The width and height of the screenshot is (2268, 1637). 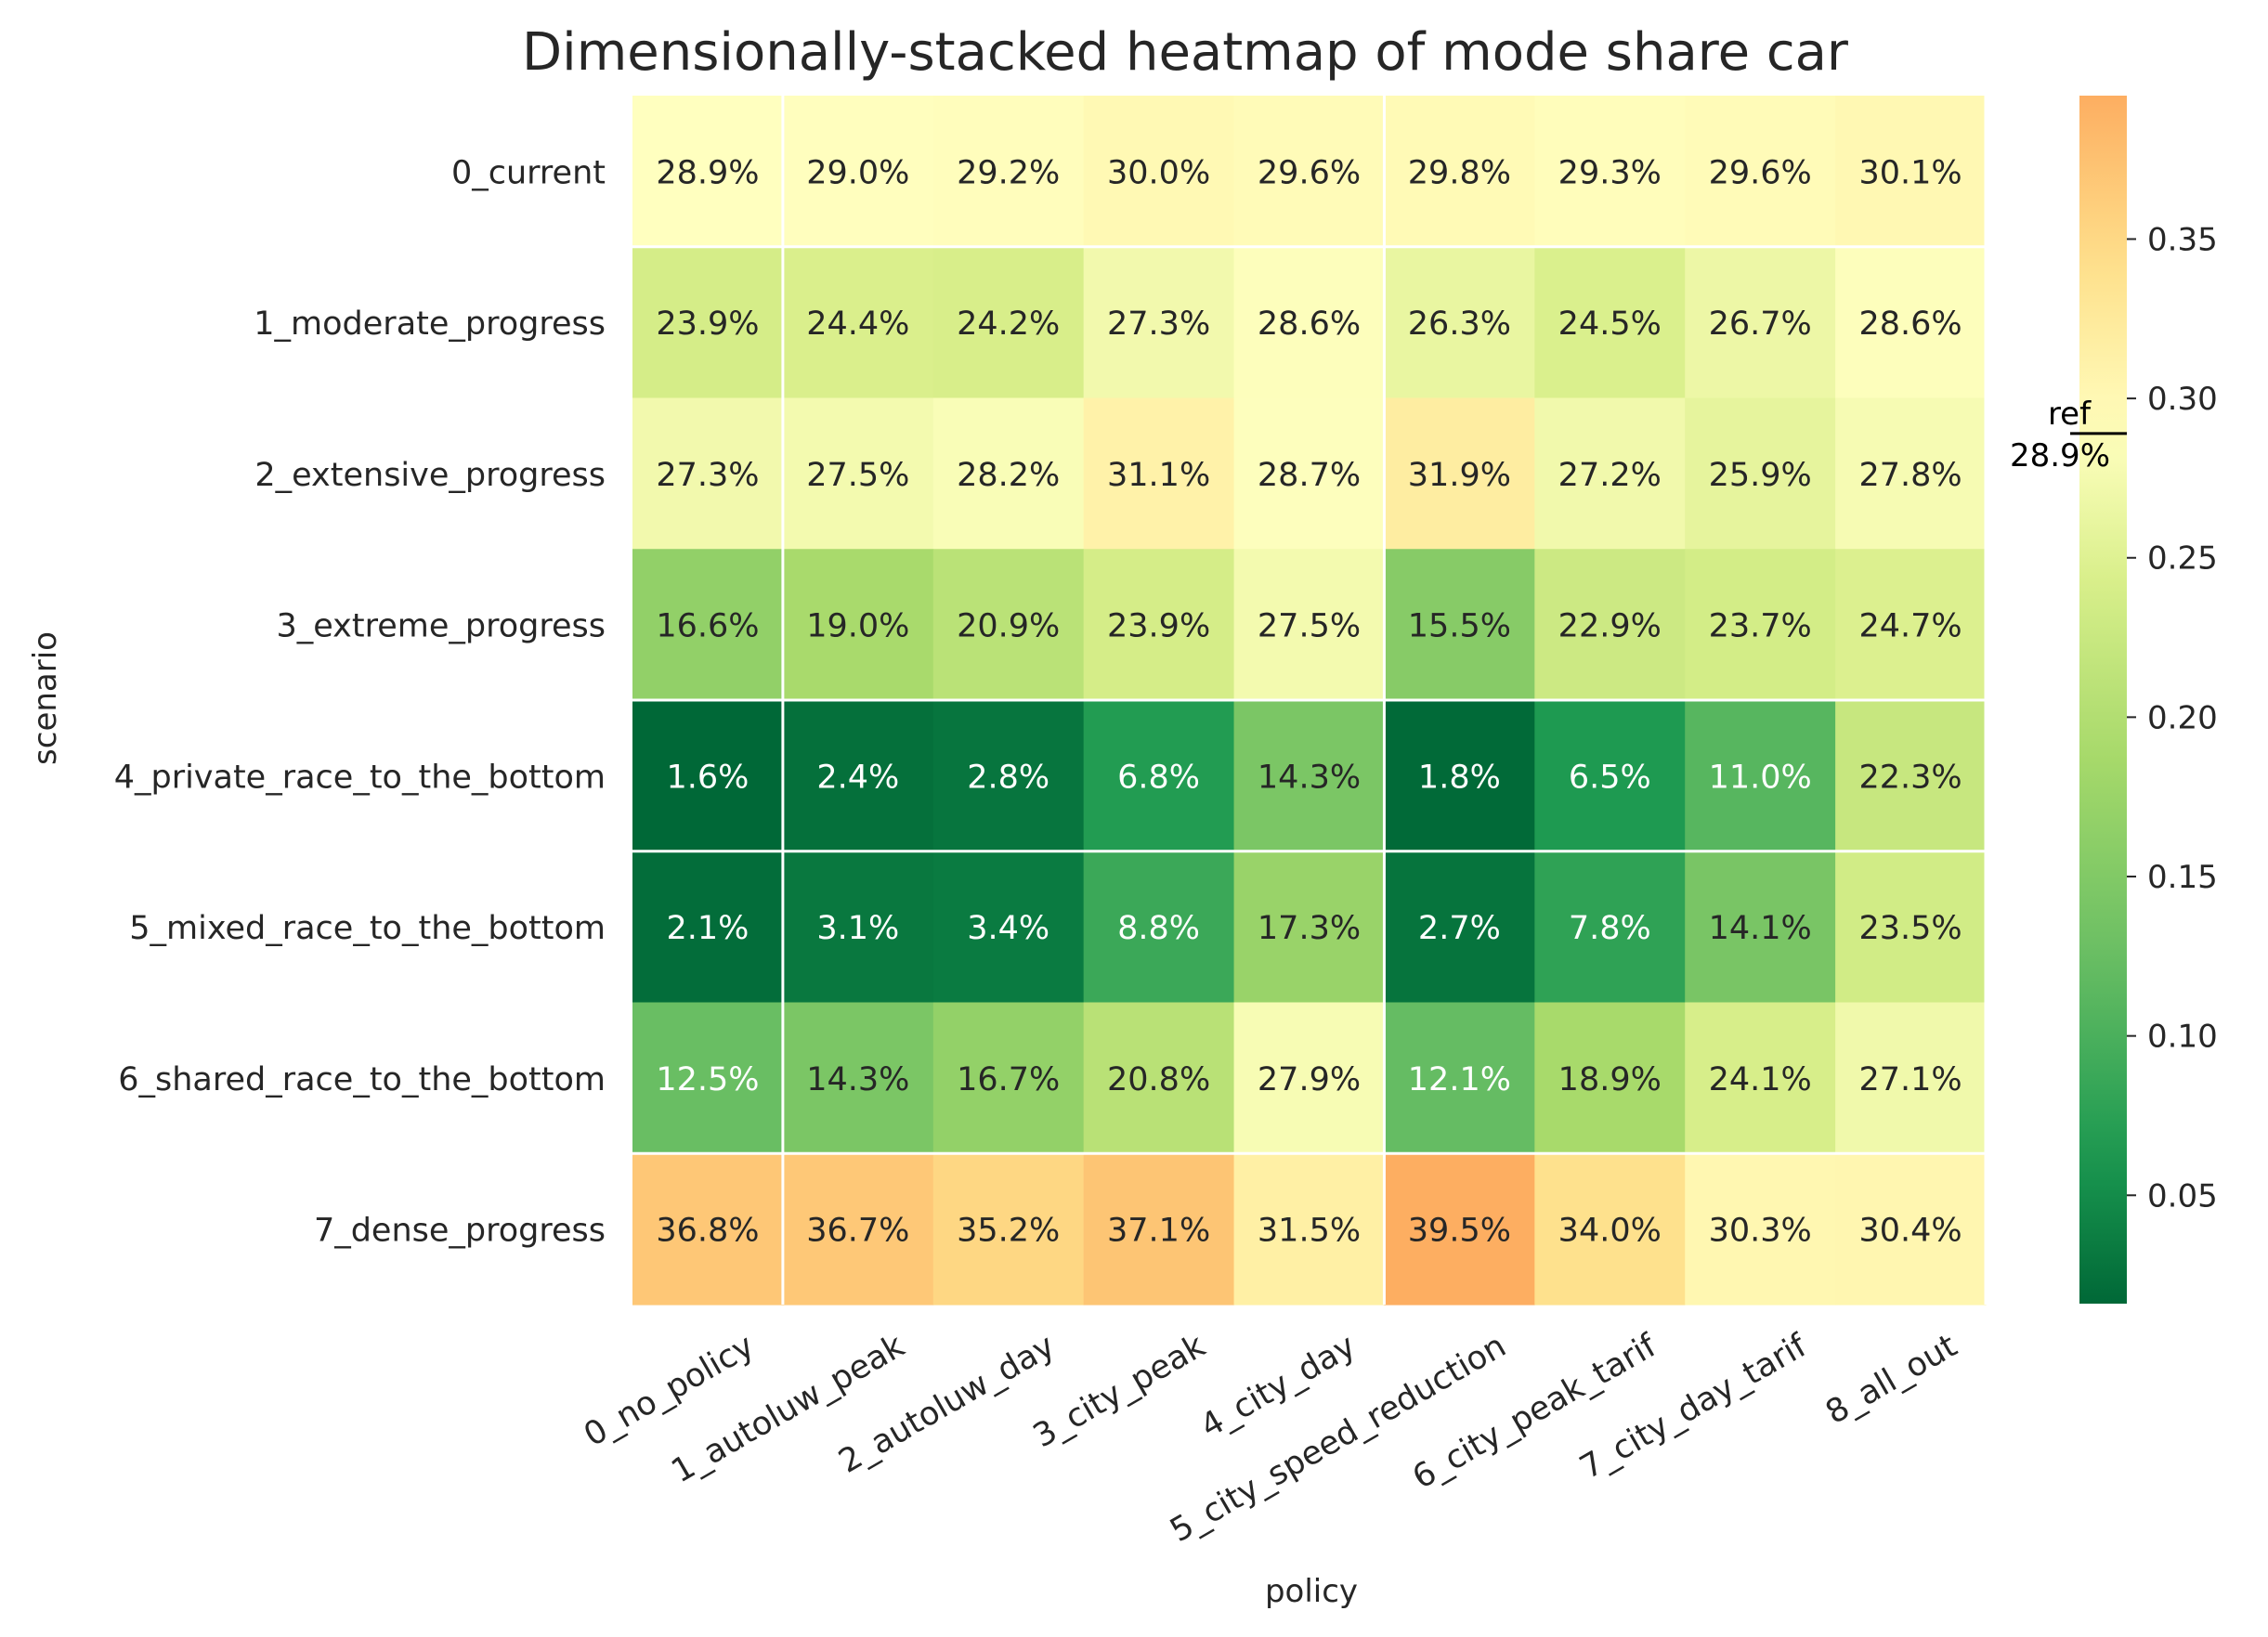 What do you see at coordinates (1009, 1231) in the screenshot?
I see `cell-value-label: 35.2%` at bounding box center [1009, 1231].